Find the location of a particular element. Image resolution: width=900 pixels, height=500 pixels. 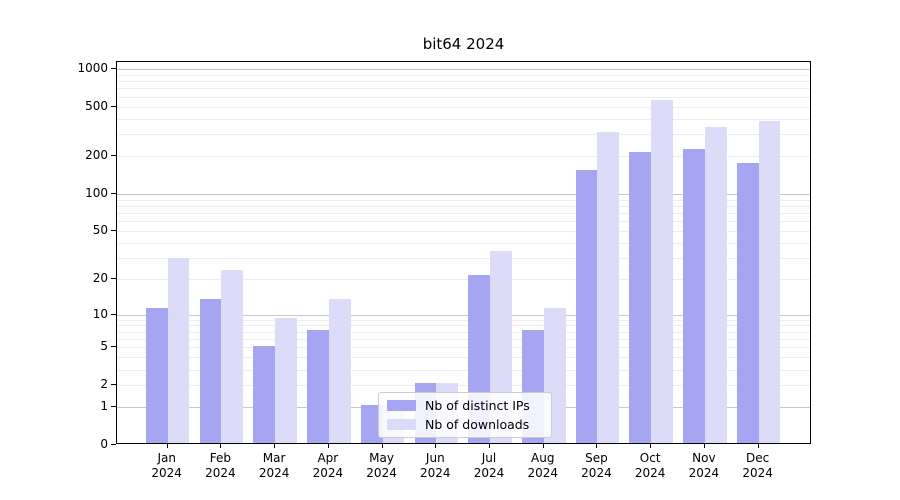

chart-title: bit64 2024 is located at coordinates (463, 44).